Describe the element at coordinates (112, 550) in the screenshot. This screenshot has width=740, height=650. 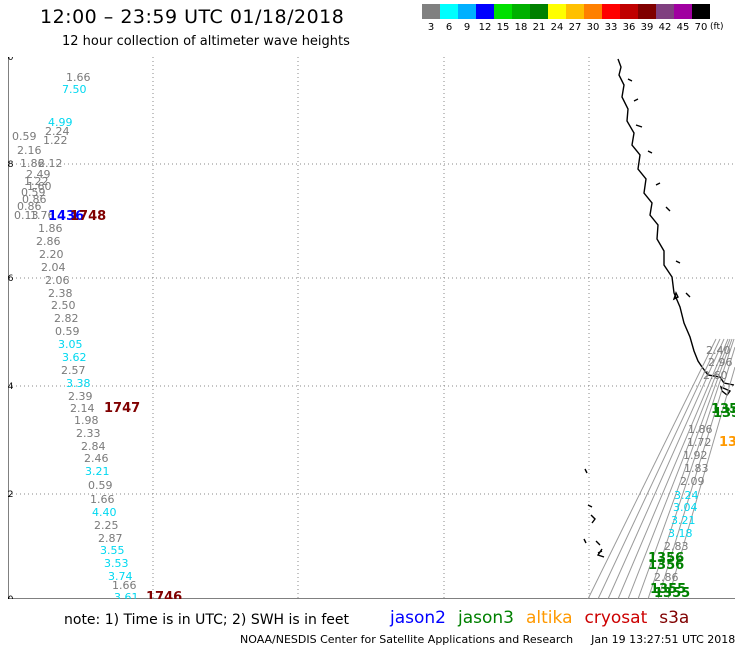
I see `wave-height-value: 3.55` at that location.